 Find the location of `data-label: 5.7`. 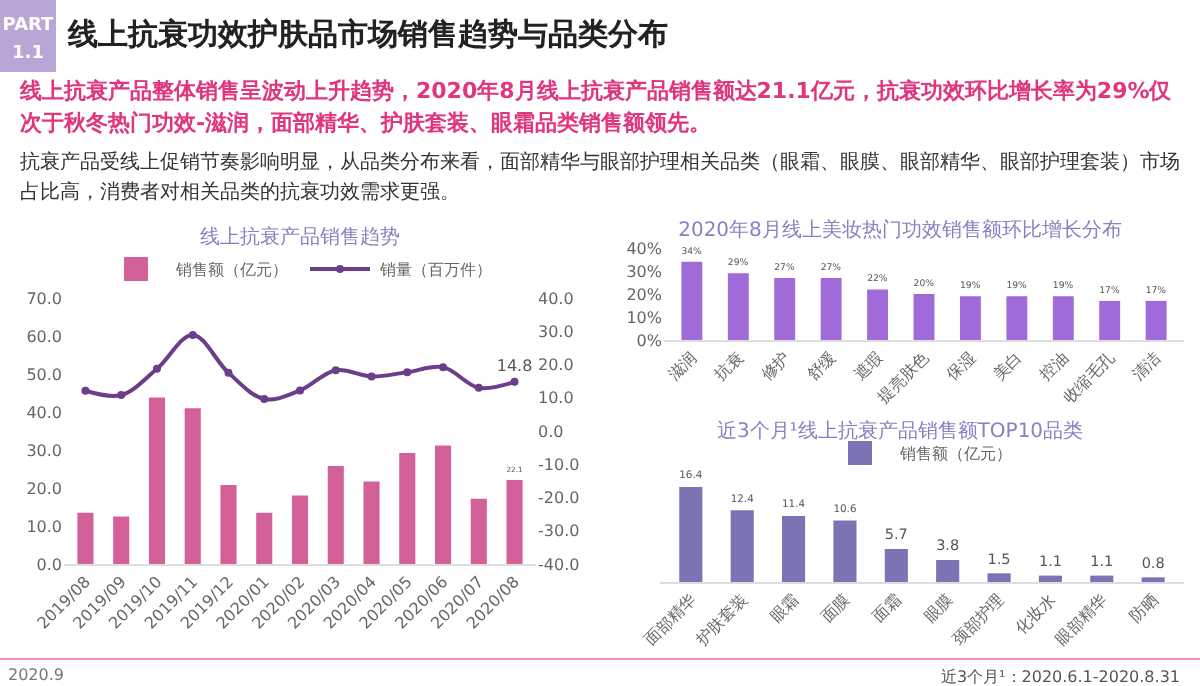

data-label: 5.7 is located at coordinates (896, 534).